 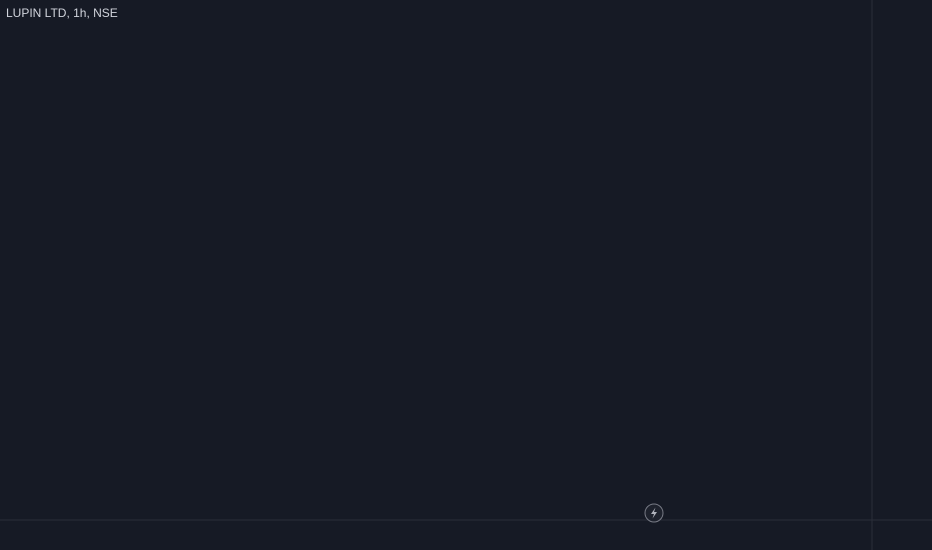 What do you see at coordinates (654, 513) in the screenshot?
I see `replay-icon` at bounding box center [654, 513].